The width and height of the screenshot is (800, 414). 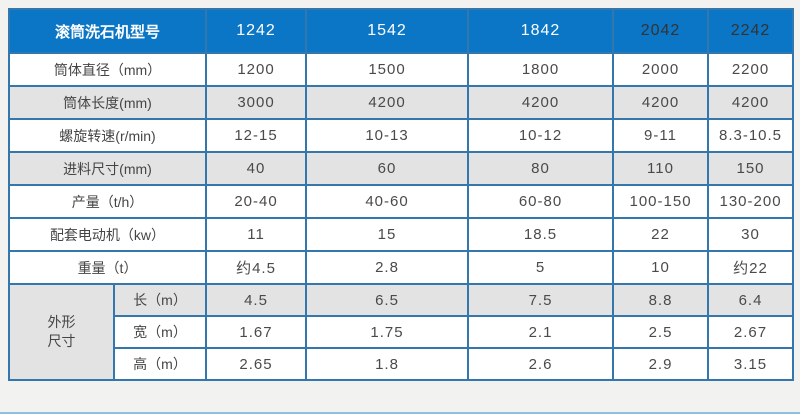 What do you see at coordinates (387, 364) in the screenshot?
I see `spec-value-cell: 1.8` at bounding box center [387, 364].